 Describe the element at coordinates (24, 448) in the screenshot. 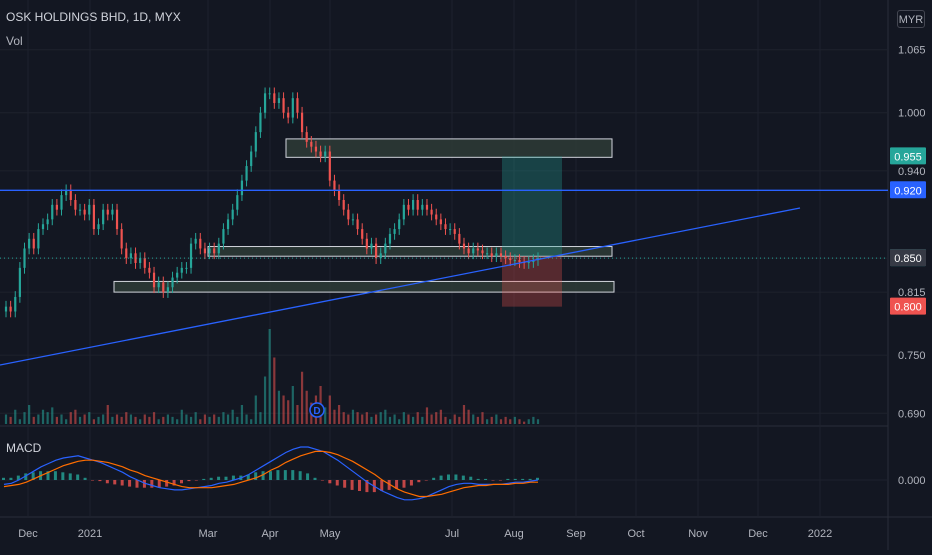

I see `macd-label: MACD` at that location.